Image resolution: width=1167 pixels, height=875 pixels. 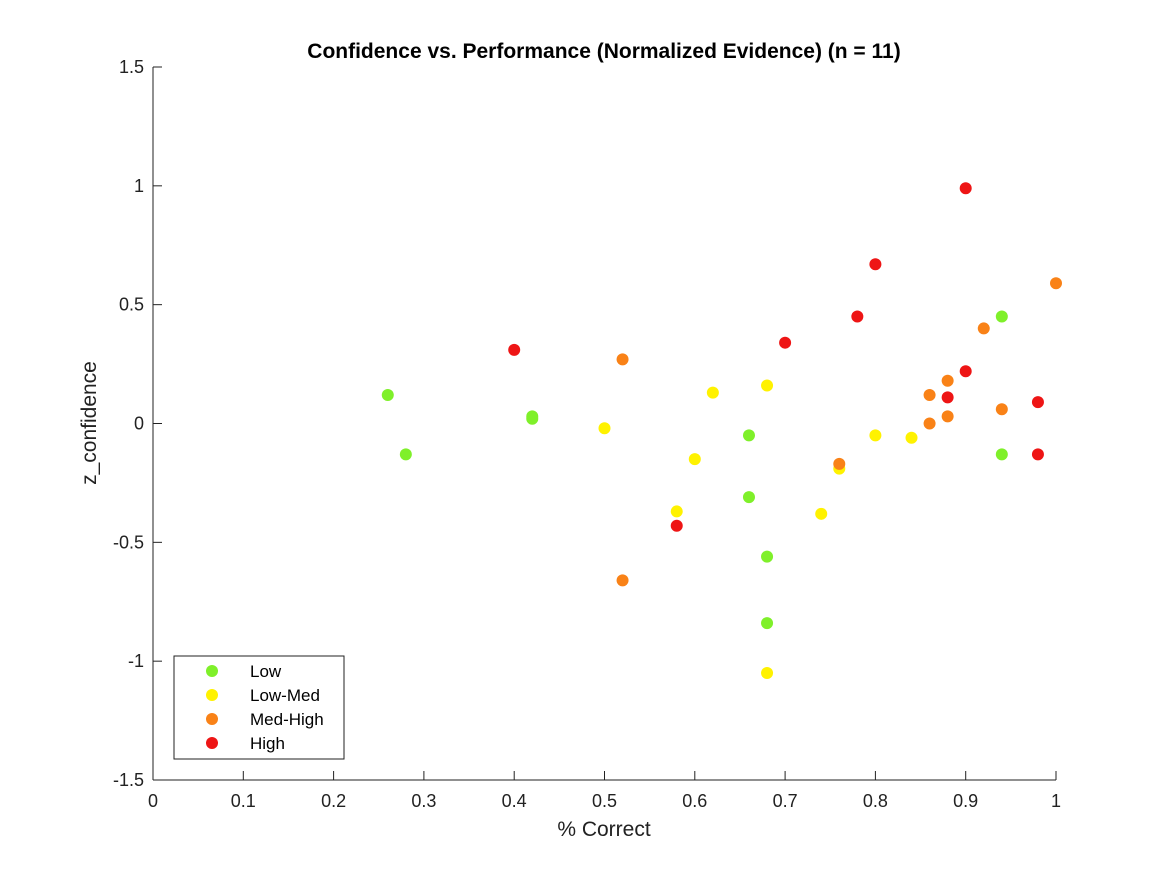 What do you see at coordinates (1056, 801) in the screenshot?
I see `x-tick-label: 1` at bounding box center [1056, 801].